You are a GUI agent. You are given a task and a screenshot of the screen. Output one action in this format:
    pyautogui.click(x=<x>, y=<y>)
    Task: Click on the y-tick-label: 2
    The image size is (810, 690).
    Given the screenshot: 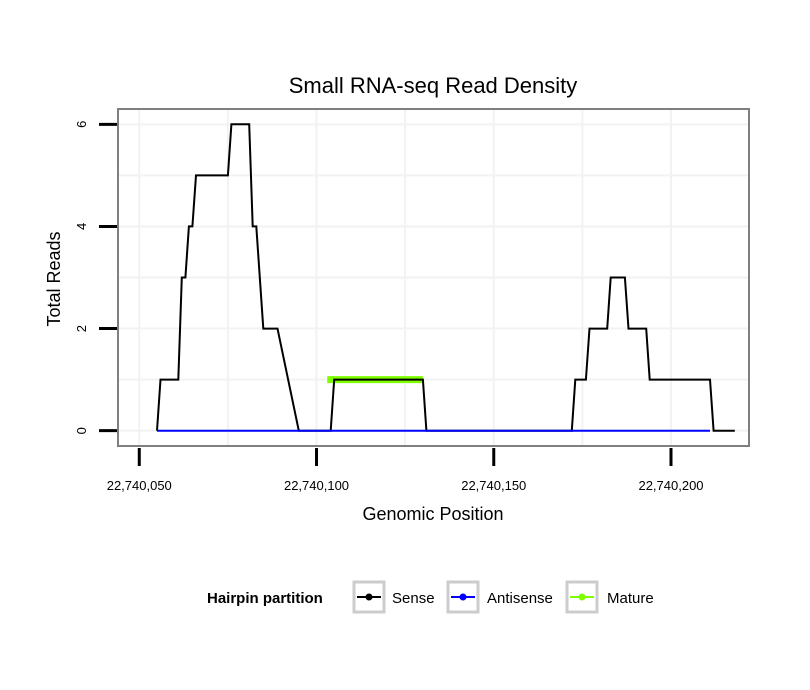 What is the action you would take?
    pyautogui.click(x=81, y=328)
    